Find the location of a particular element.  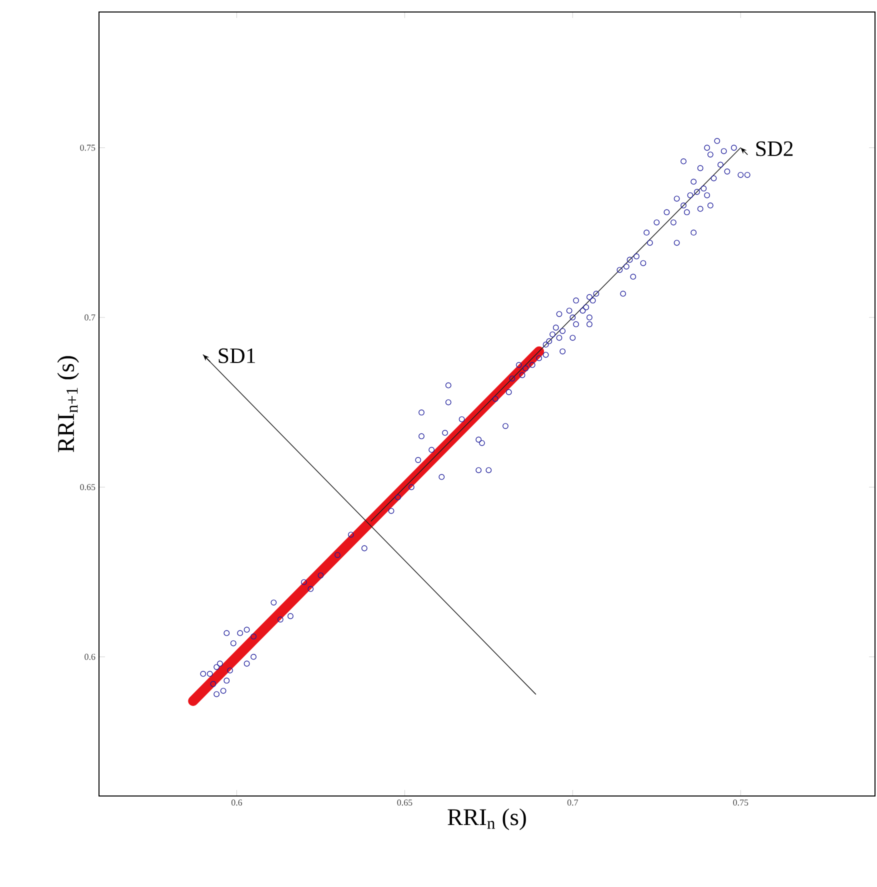

y-axis-title: RRI$_{n+1}$ (s) is located at coordinates (68, 404).